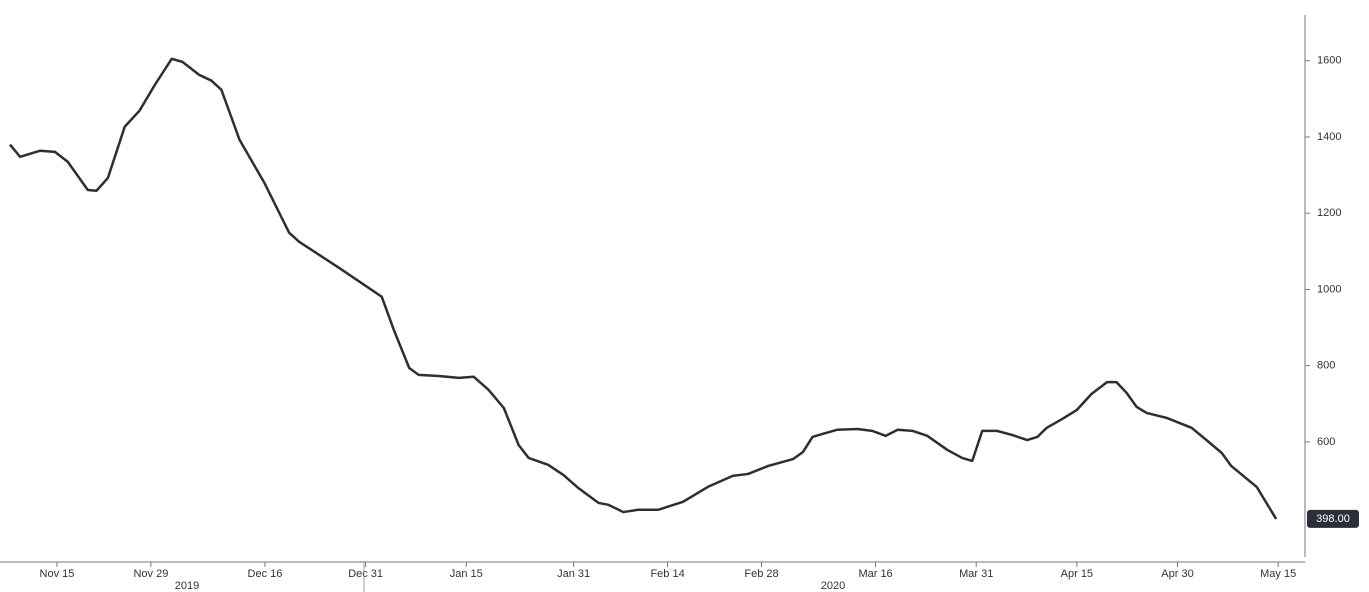  Describe the element at coordinates (150, 574) in the screenshot. I see `x-tick-label: Nov 29` at that location.